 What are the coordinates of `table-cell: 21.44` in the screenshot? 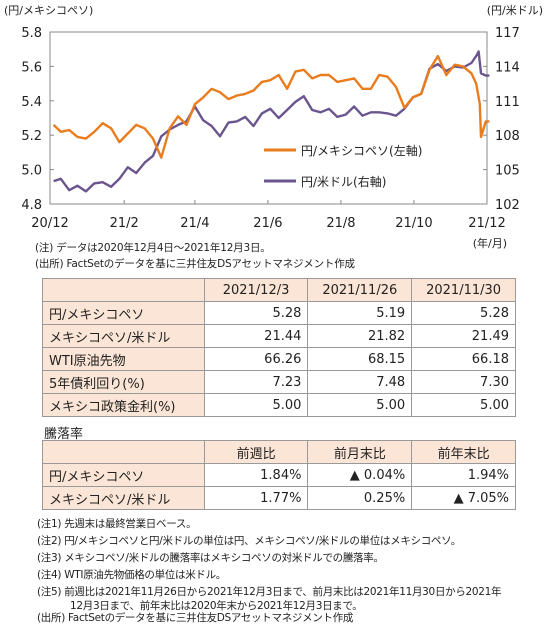 It's located at (256, 336).